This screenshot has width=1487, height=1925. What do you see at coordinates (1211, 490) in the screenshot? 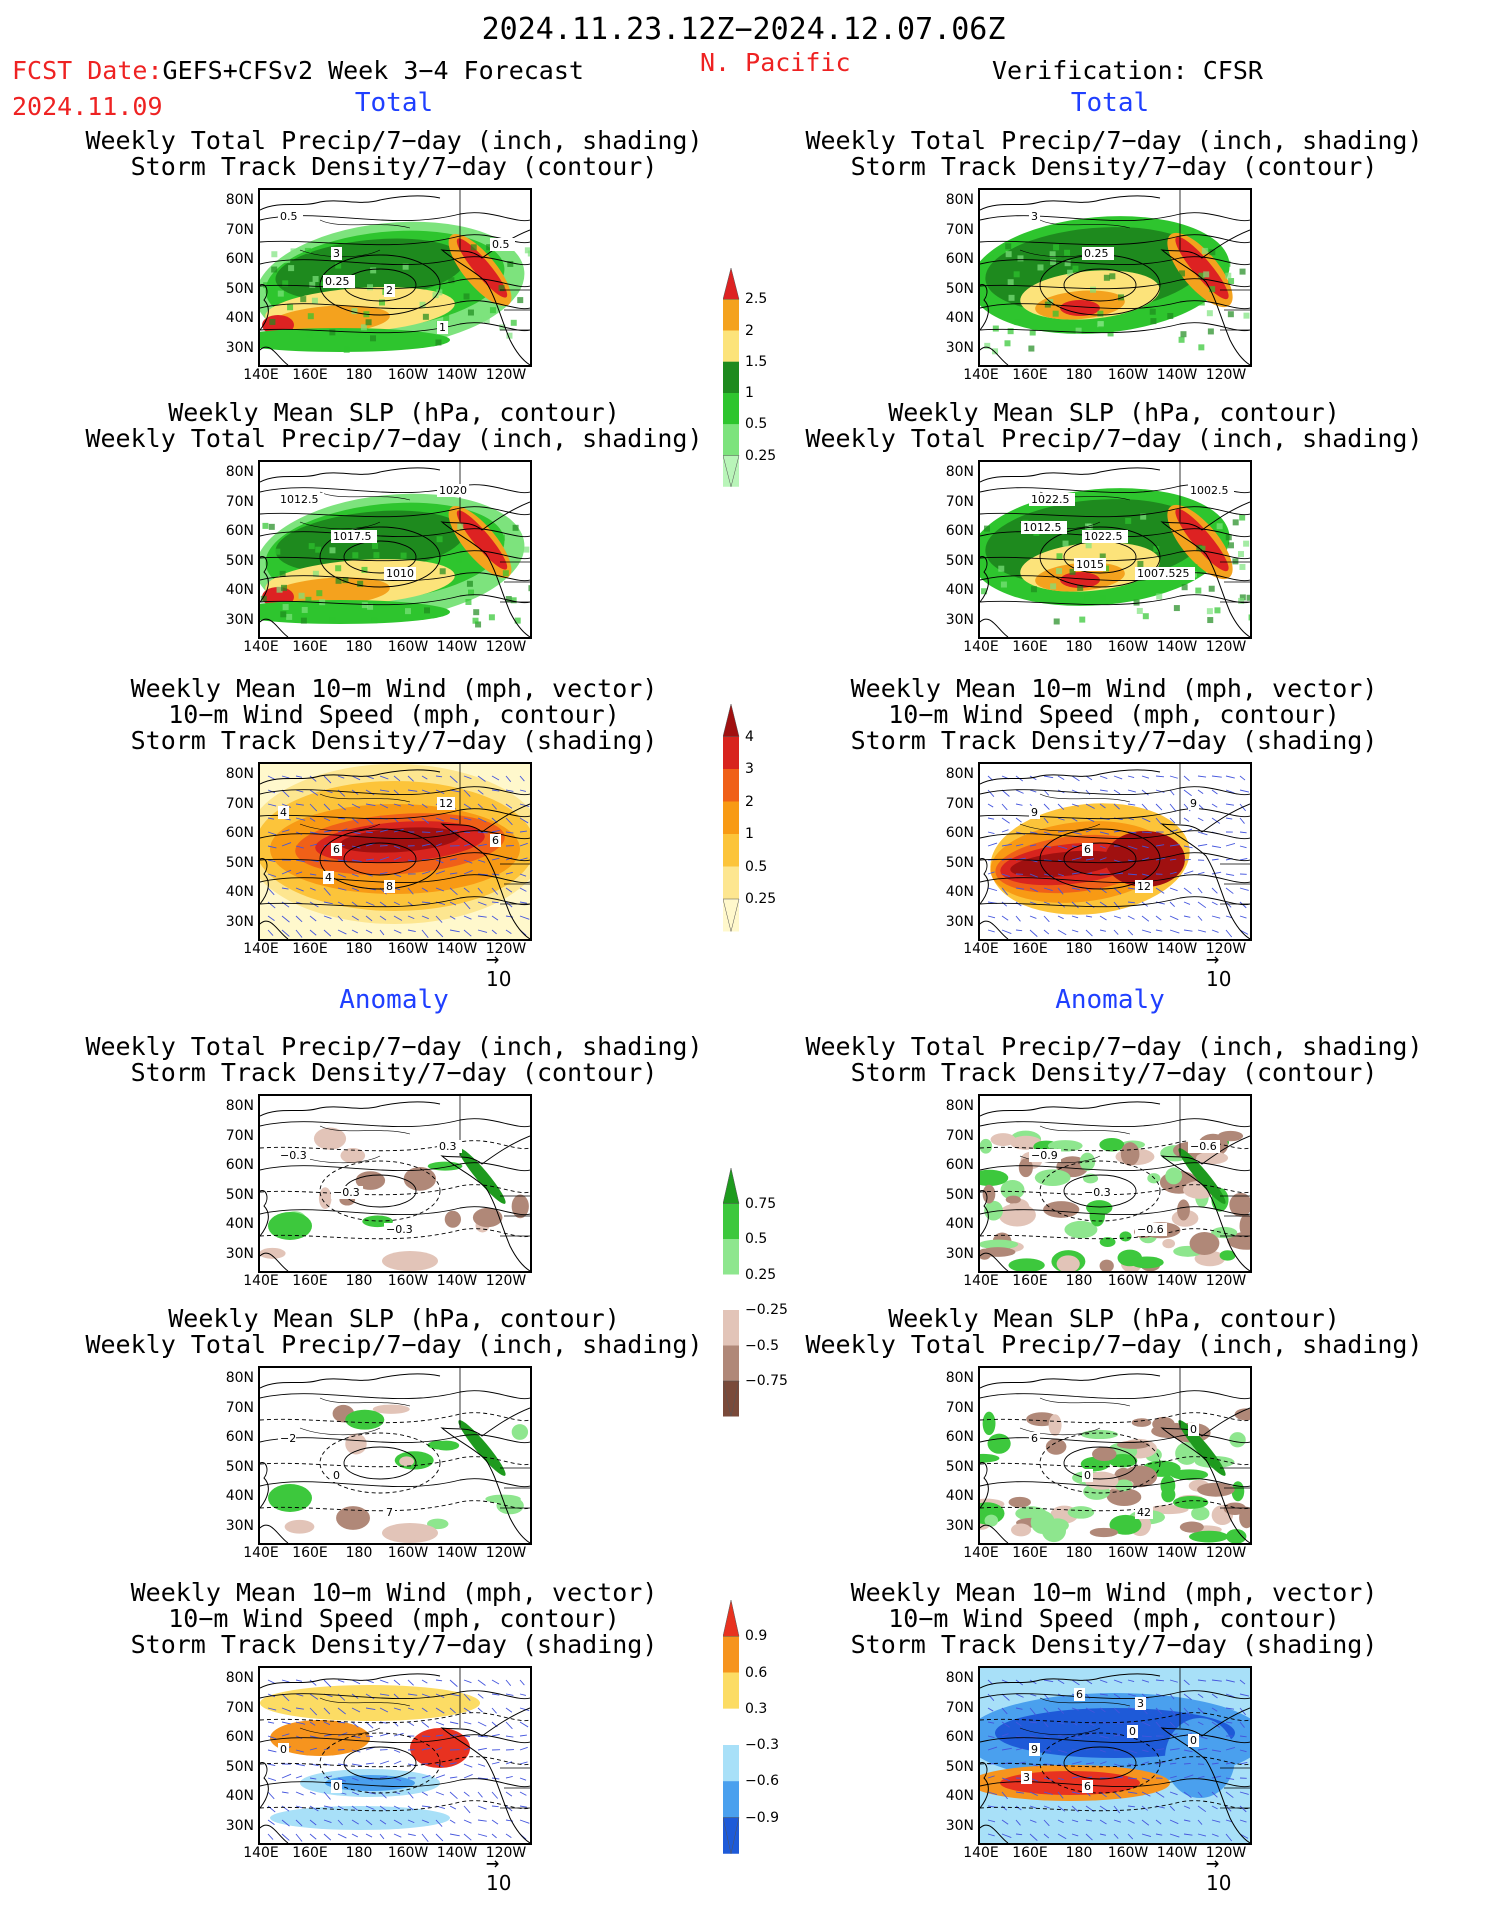
I see `contour-label: 1002.5` at bounding box center [1211, 490].